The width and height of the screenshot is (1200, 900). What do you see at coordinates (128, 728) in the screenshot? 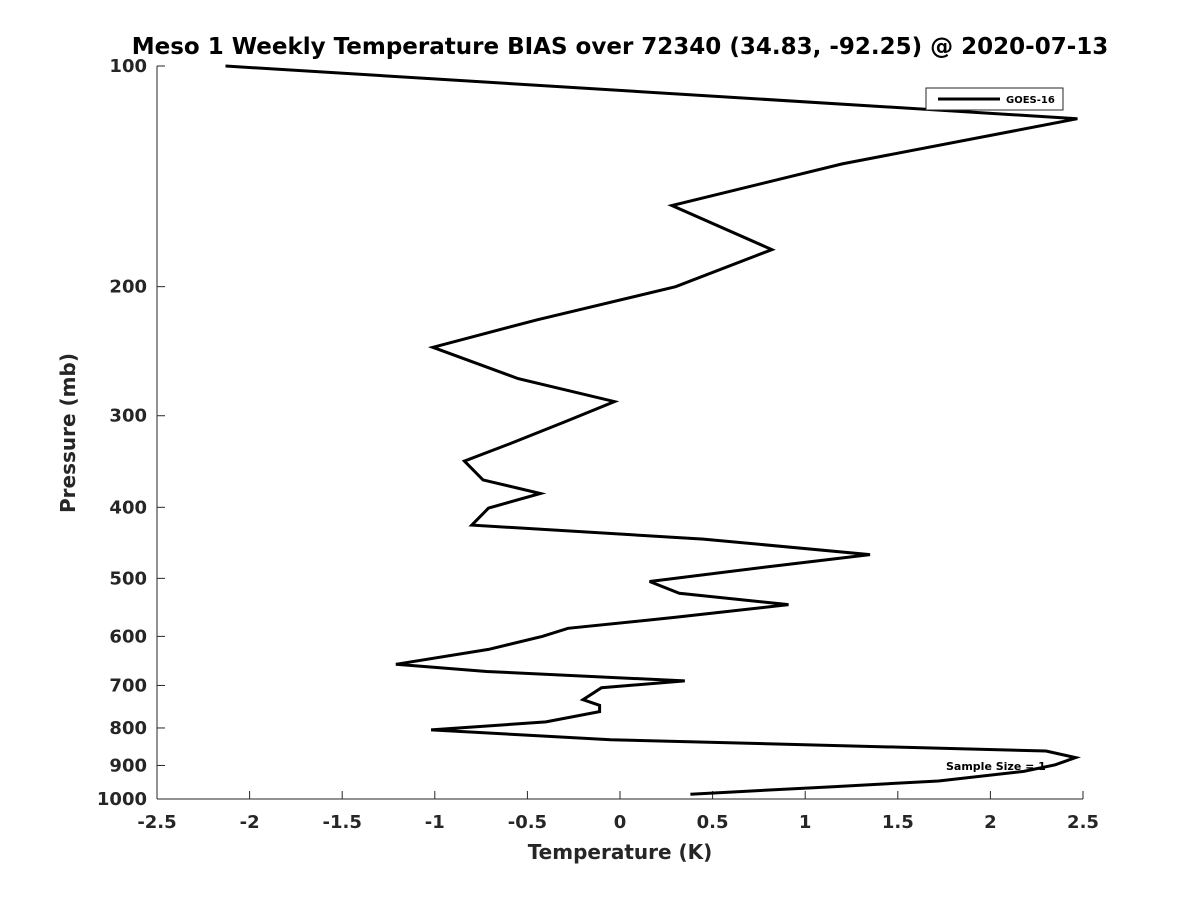
I see `y-tick-label: 800` at bounding box center [128, 728].